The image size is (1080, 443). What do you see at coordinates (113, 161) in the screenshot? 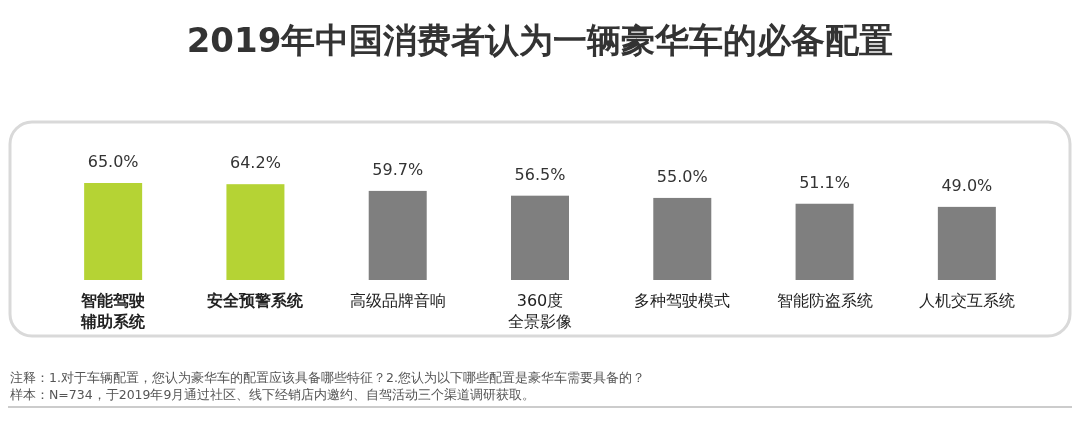
I see `data-label: 65.0%` at bounding box center [113, 161].